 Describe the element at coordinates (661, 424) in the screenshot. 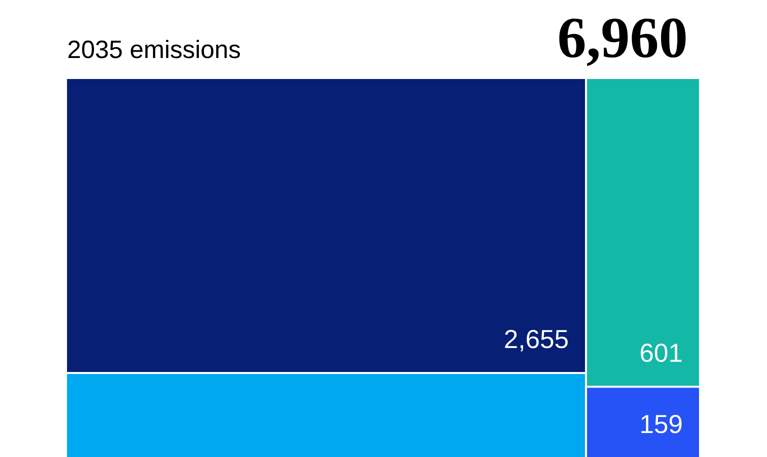

I see `data-label: 159` at that location.